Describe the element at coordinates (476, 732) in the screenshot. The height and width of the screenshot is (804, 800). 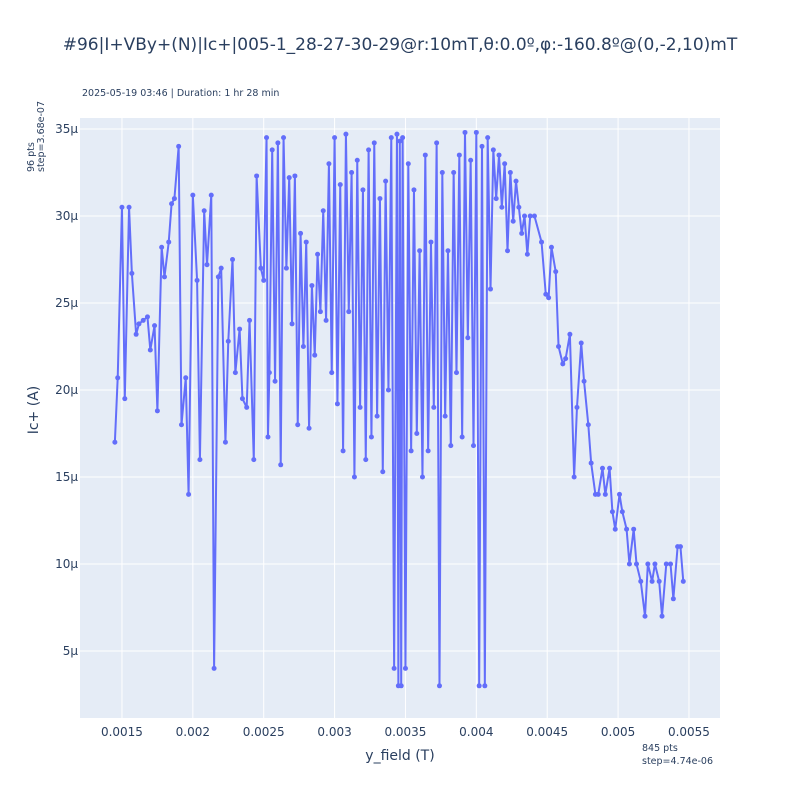
I see `x-tick-label: 0.004` at that location.